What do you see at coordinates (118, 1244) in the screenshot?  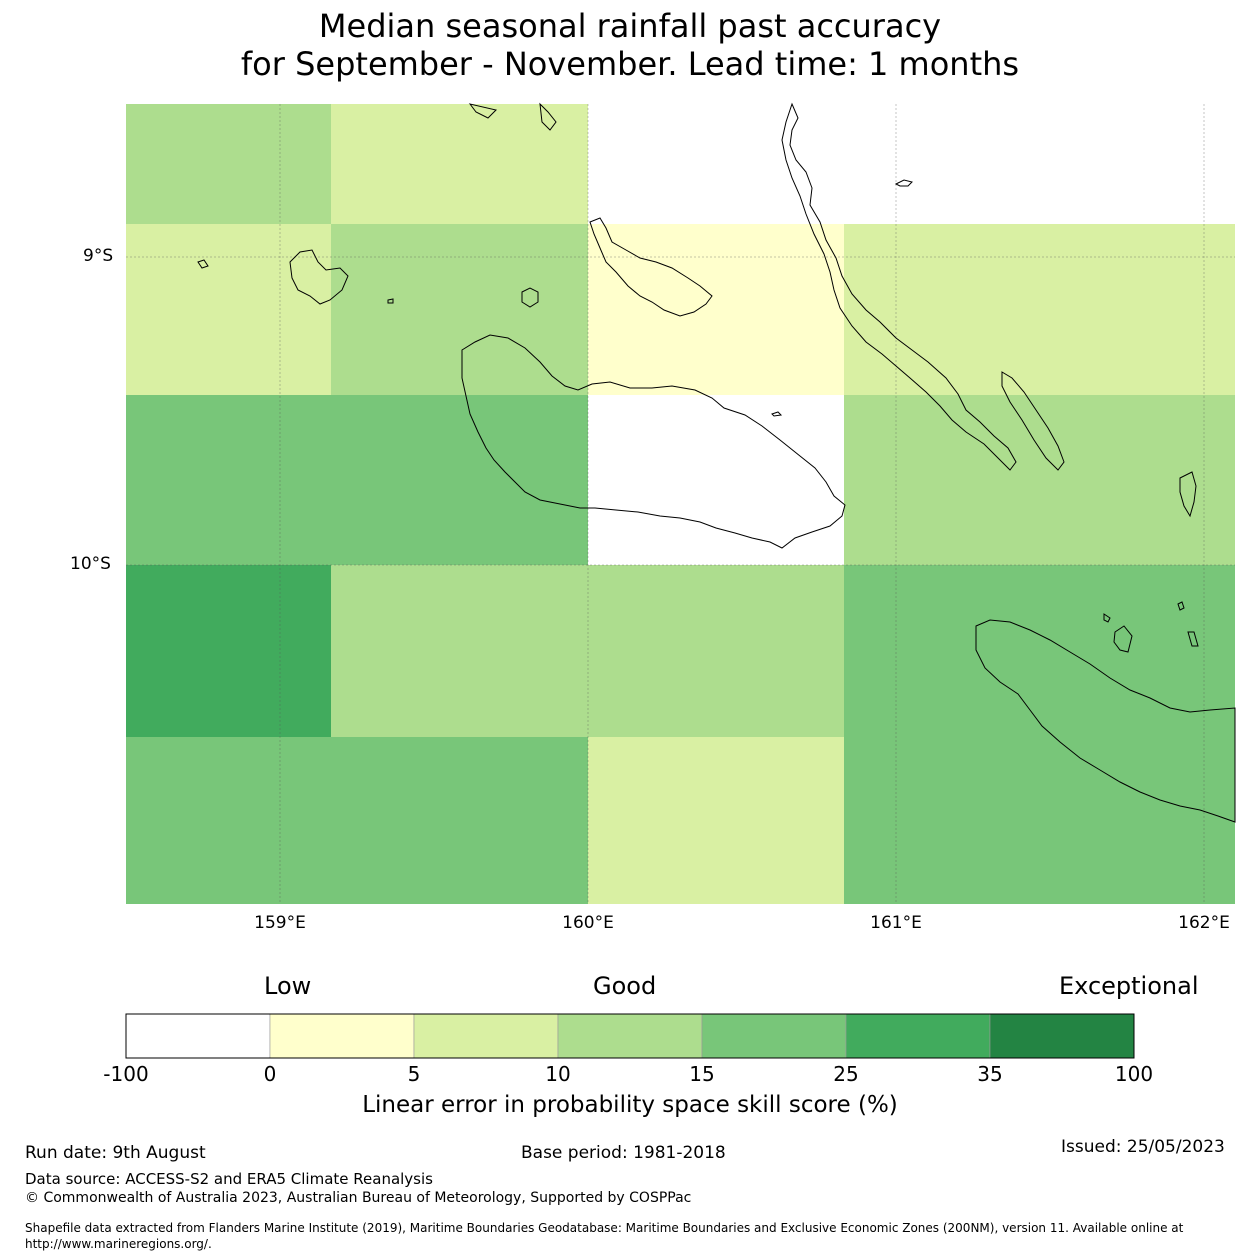 I see `shapefile-credit-line-2: http://www.marineregions.org/.` at bounding box center [118, 1244].